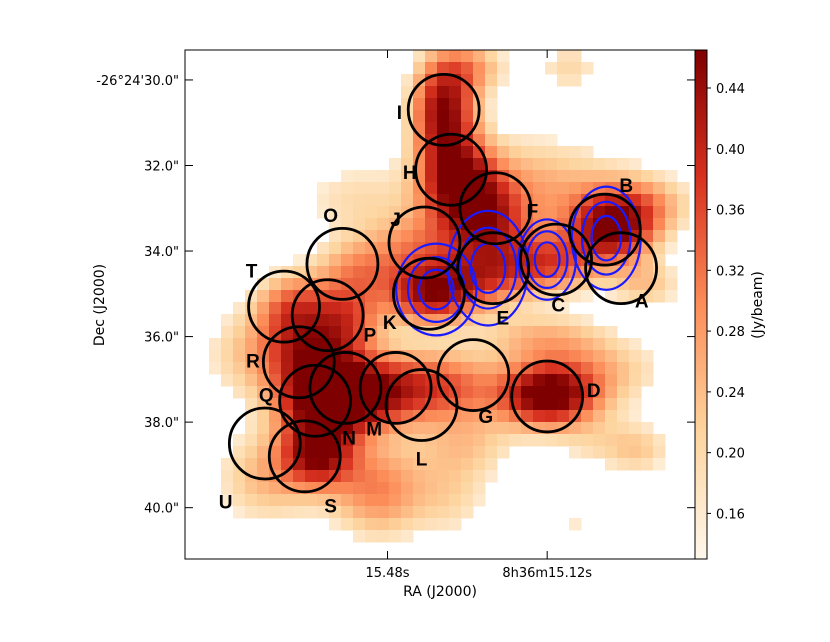 The image size is (830, 642). I want to click on x-tick-label: 15.48s, so click(388, 573).